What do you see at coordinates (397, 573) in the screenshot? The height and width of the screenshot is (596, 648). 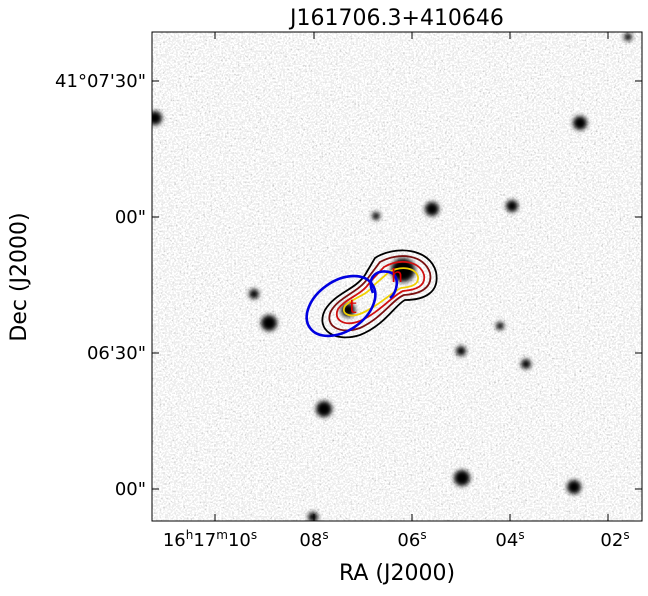 I see `x-axis-label: RA (J2000)` at bounding box center [397, 573].